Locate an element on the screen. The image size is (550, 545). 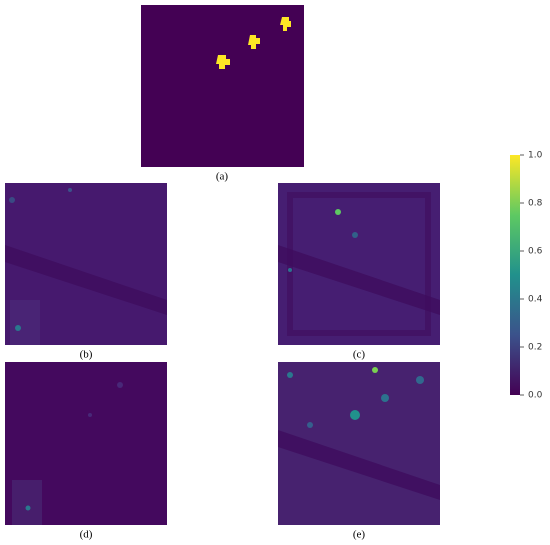
panel-label: (a) is located at coordinates (222, 177).